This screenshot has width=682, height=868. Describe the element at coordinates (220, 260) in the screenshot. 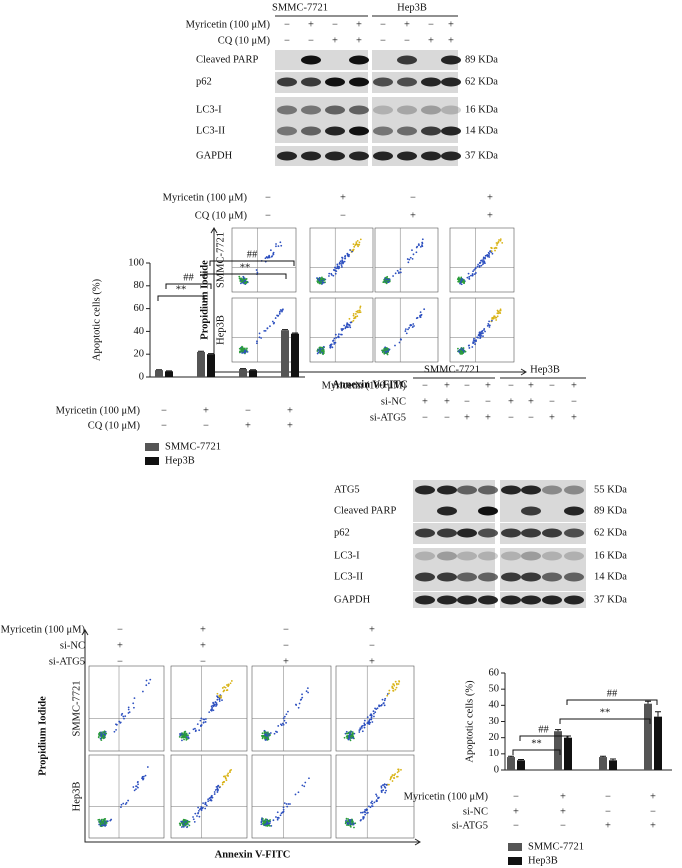

I see `row-label: SMMC-7721` at that location.